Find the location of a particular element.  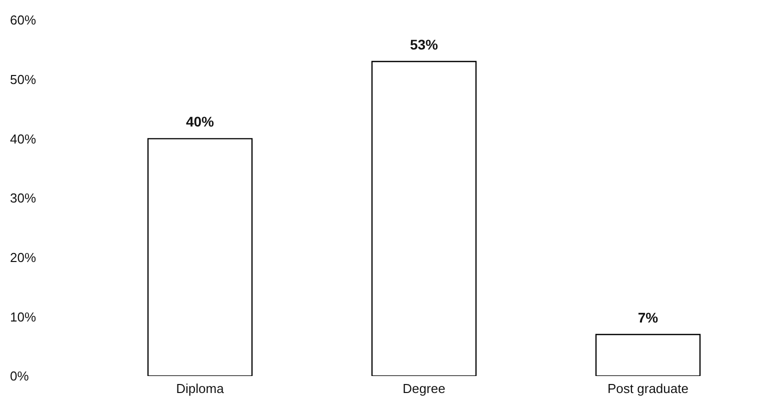

y-tick-label: 40% is located at coordinates (23, 138).